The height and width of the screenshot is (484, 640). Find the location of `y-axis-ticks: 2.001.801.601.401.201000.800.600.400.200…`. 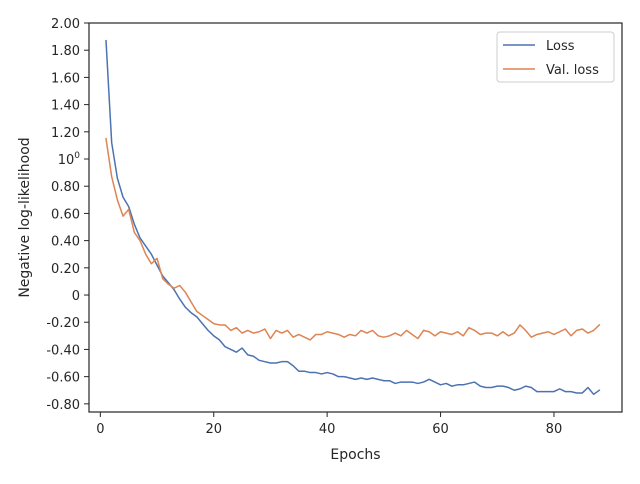

y-axis-ticks: 2.001.801.601.401.201000.800.600.400.200… is located at coordinates (67, 215).